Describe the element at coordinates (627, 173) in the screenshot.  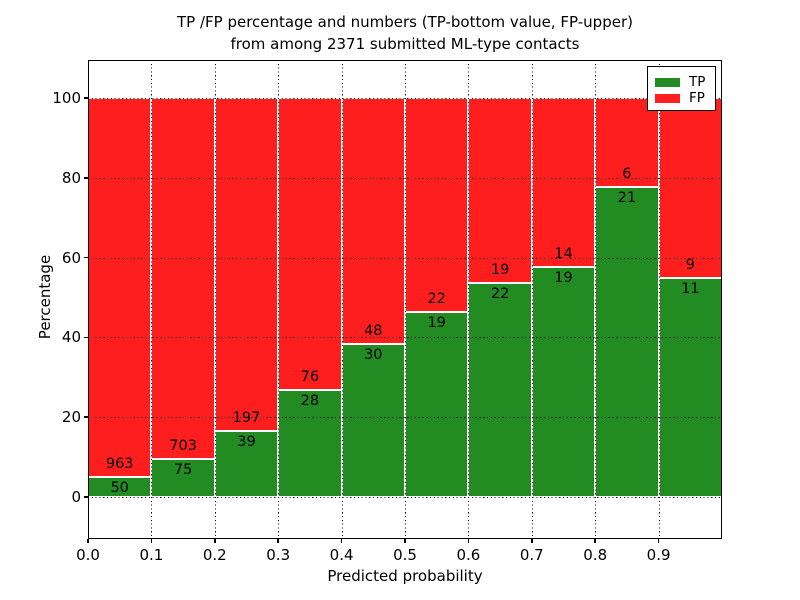
I see `bar-count-label-fp: 6` at that location.